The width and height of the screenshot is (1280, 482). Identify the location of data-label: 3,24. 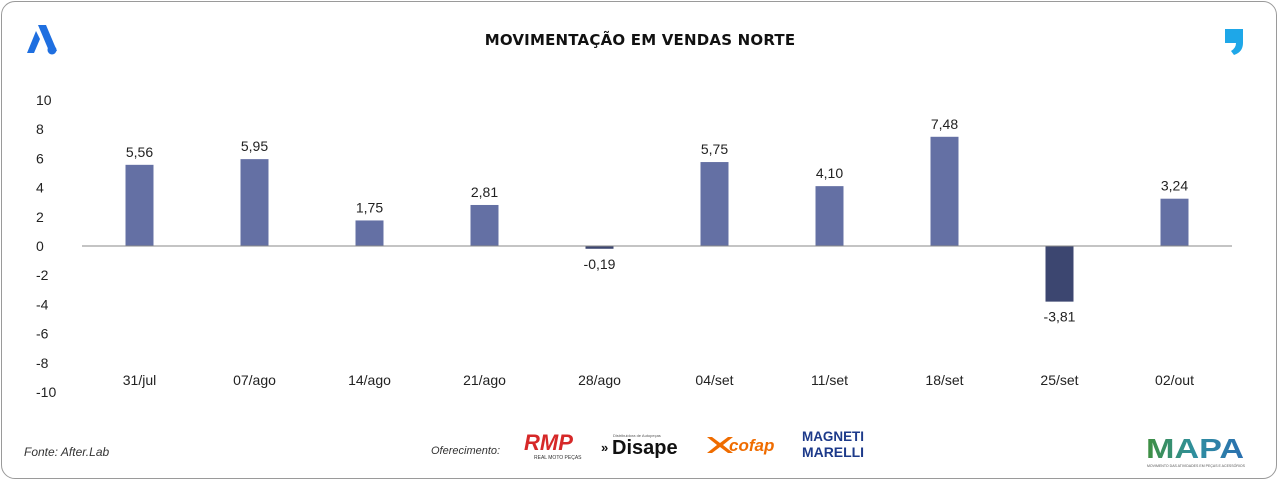
(1174, 186).